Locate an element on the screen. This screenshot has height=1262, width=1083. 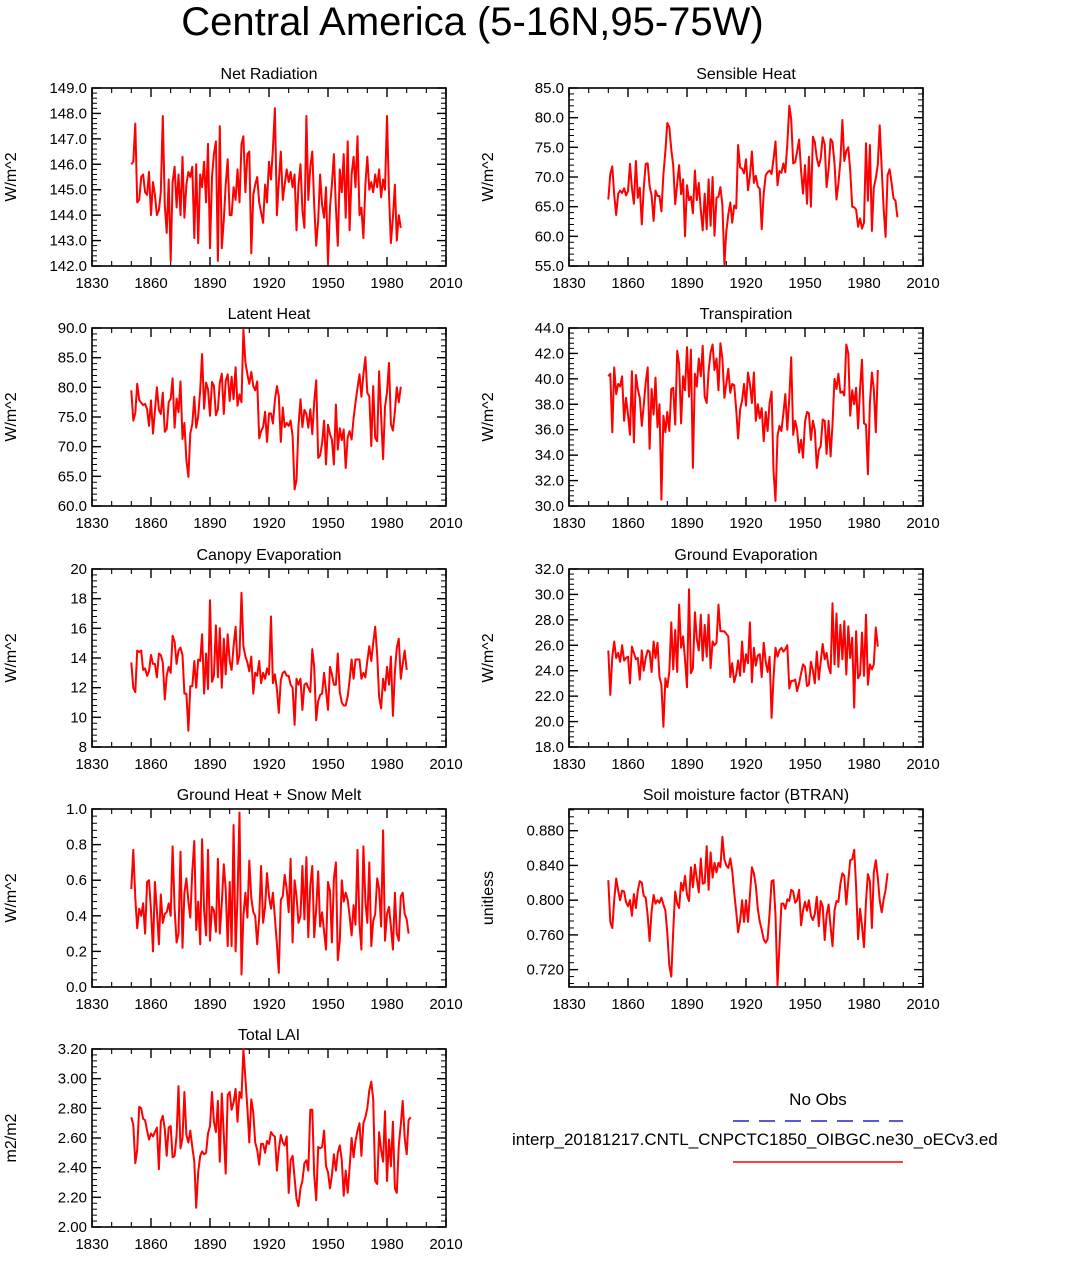
y-tick-label: 144.0 is located at coordinates (68, 215).